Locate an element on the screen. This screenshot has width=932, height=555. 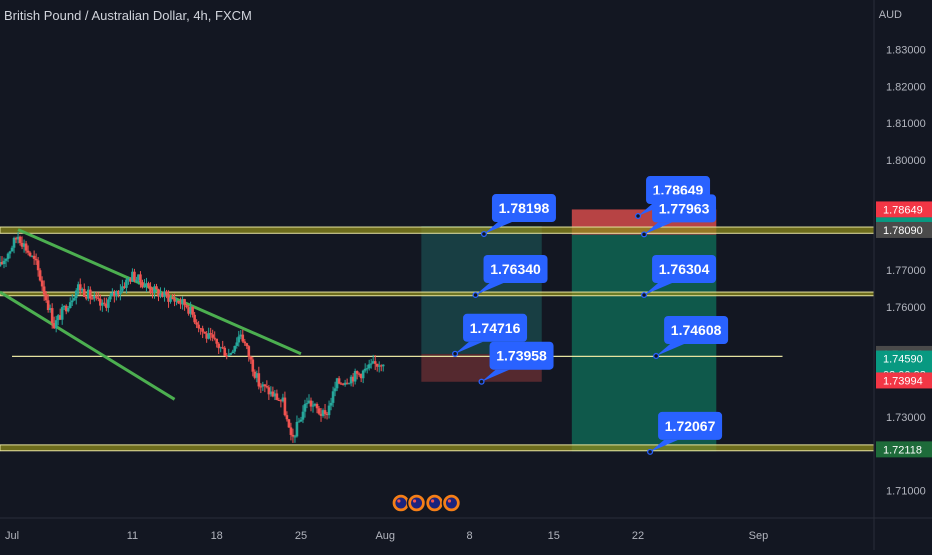
trend-channel-line is located at coordinates (88, 345).